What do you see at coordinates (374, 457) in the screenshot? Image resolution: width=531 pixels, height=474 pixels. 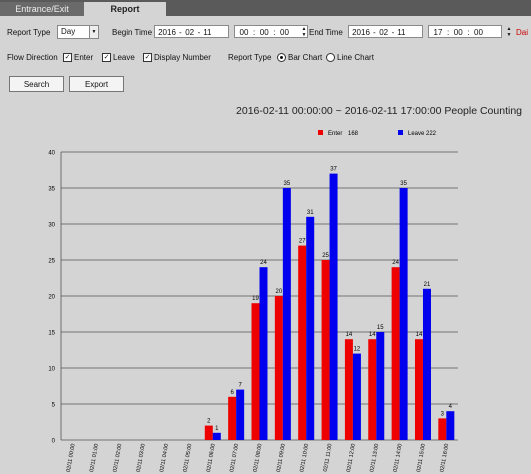 I see `x-tick-label: 02/11 13:00` at bounding box center [374, 457].